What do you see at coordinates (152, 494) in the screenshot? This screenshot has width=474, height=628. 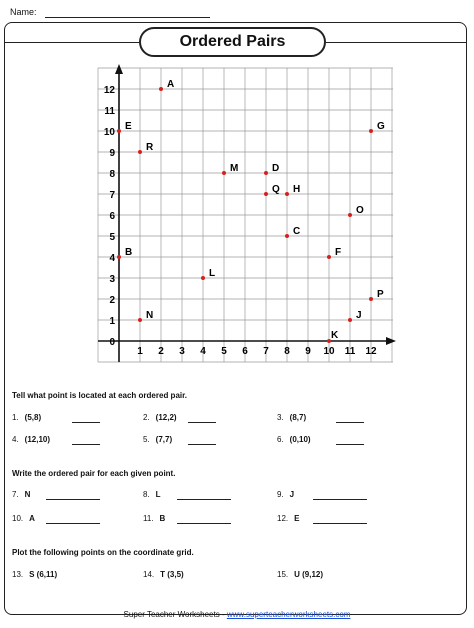 I see `question-8: 8. L` at bounding box center [152, 494].